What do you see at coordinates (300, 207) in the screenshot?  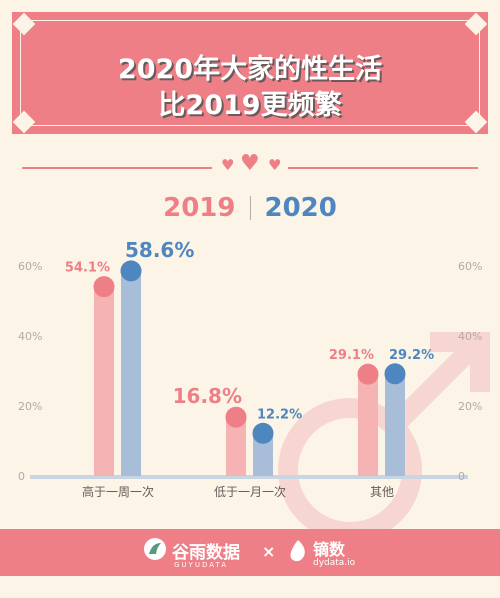 I see `legend-item-2020: 2020` at bounding box center [300, 207].